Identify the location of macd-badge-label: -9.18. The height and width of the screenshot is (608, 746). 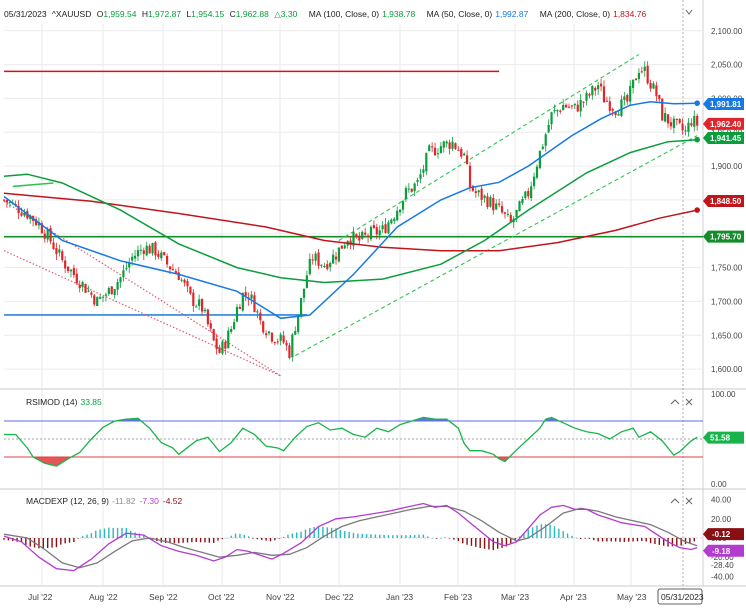
(721, 551).